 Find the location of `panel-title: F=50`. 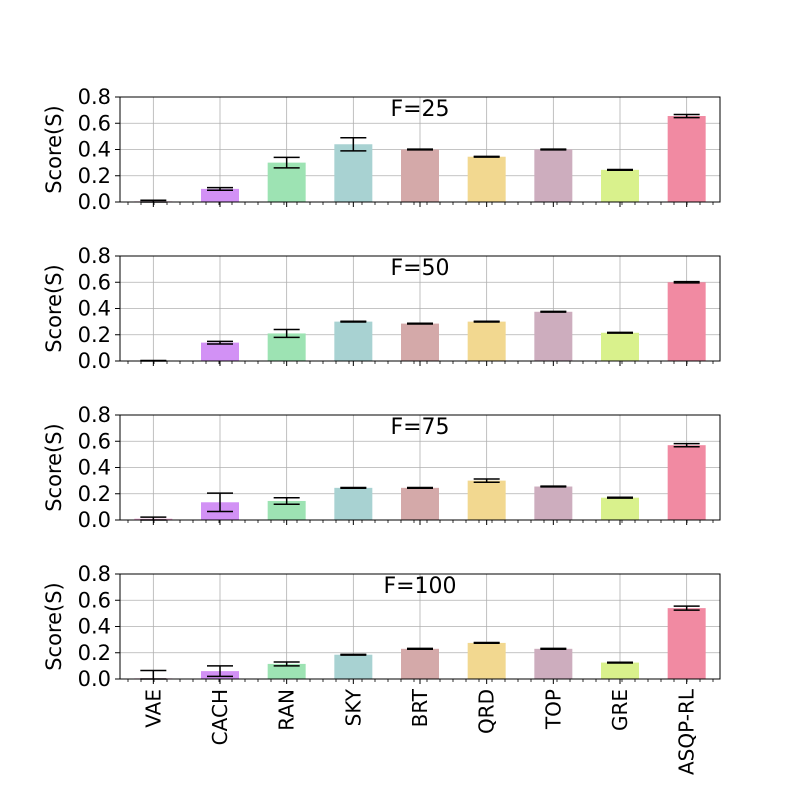

panel-title: F=50 is located at coordinates (419, 268).